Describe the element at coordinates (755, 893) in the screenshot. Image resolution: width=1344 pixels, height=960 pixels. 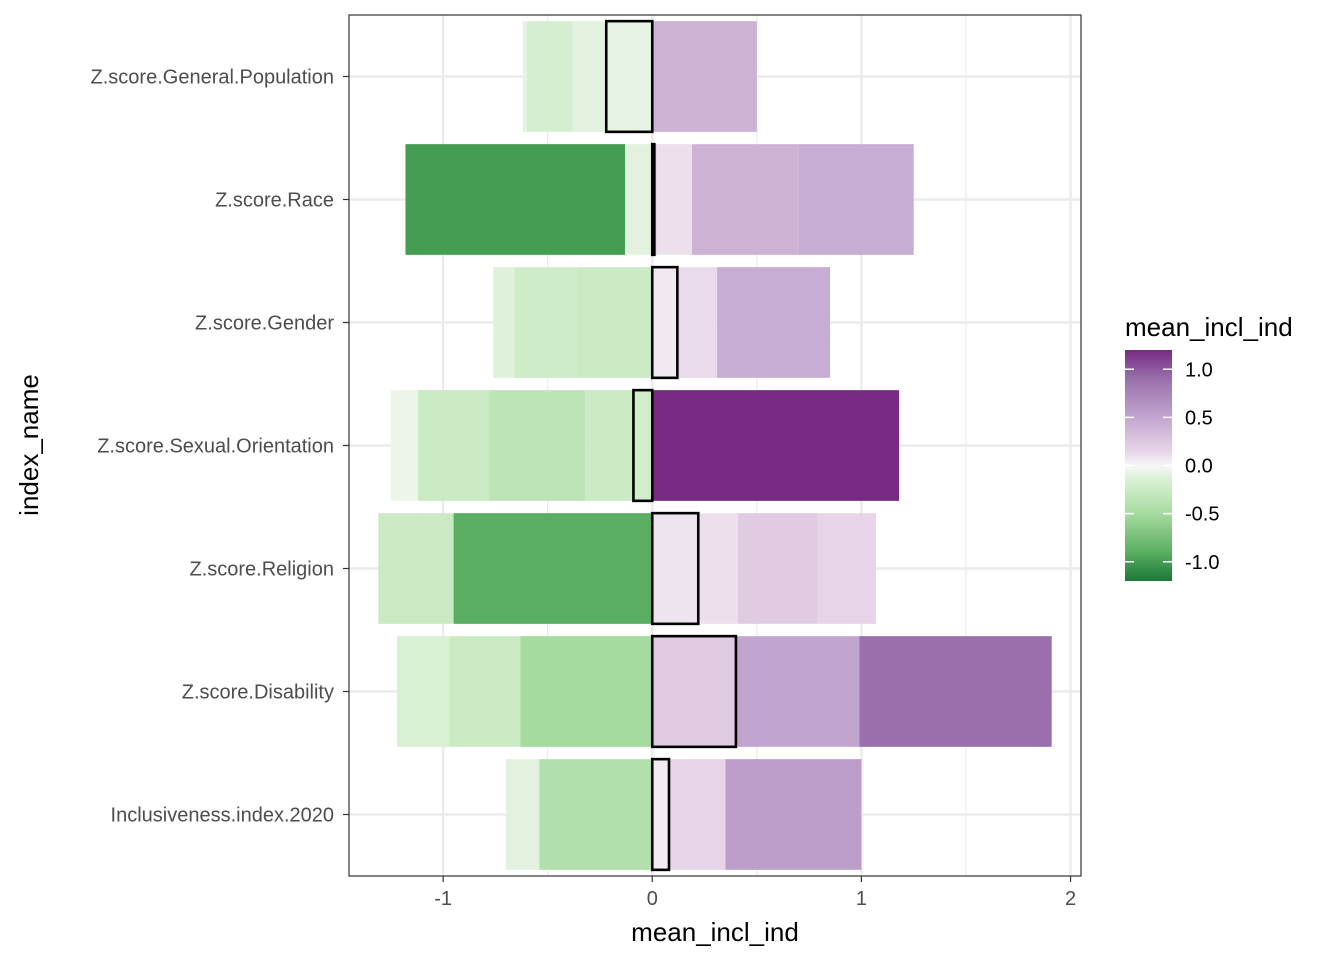
I see `x-axis: -1 0 1 2` at that location.